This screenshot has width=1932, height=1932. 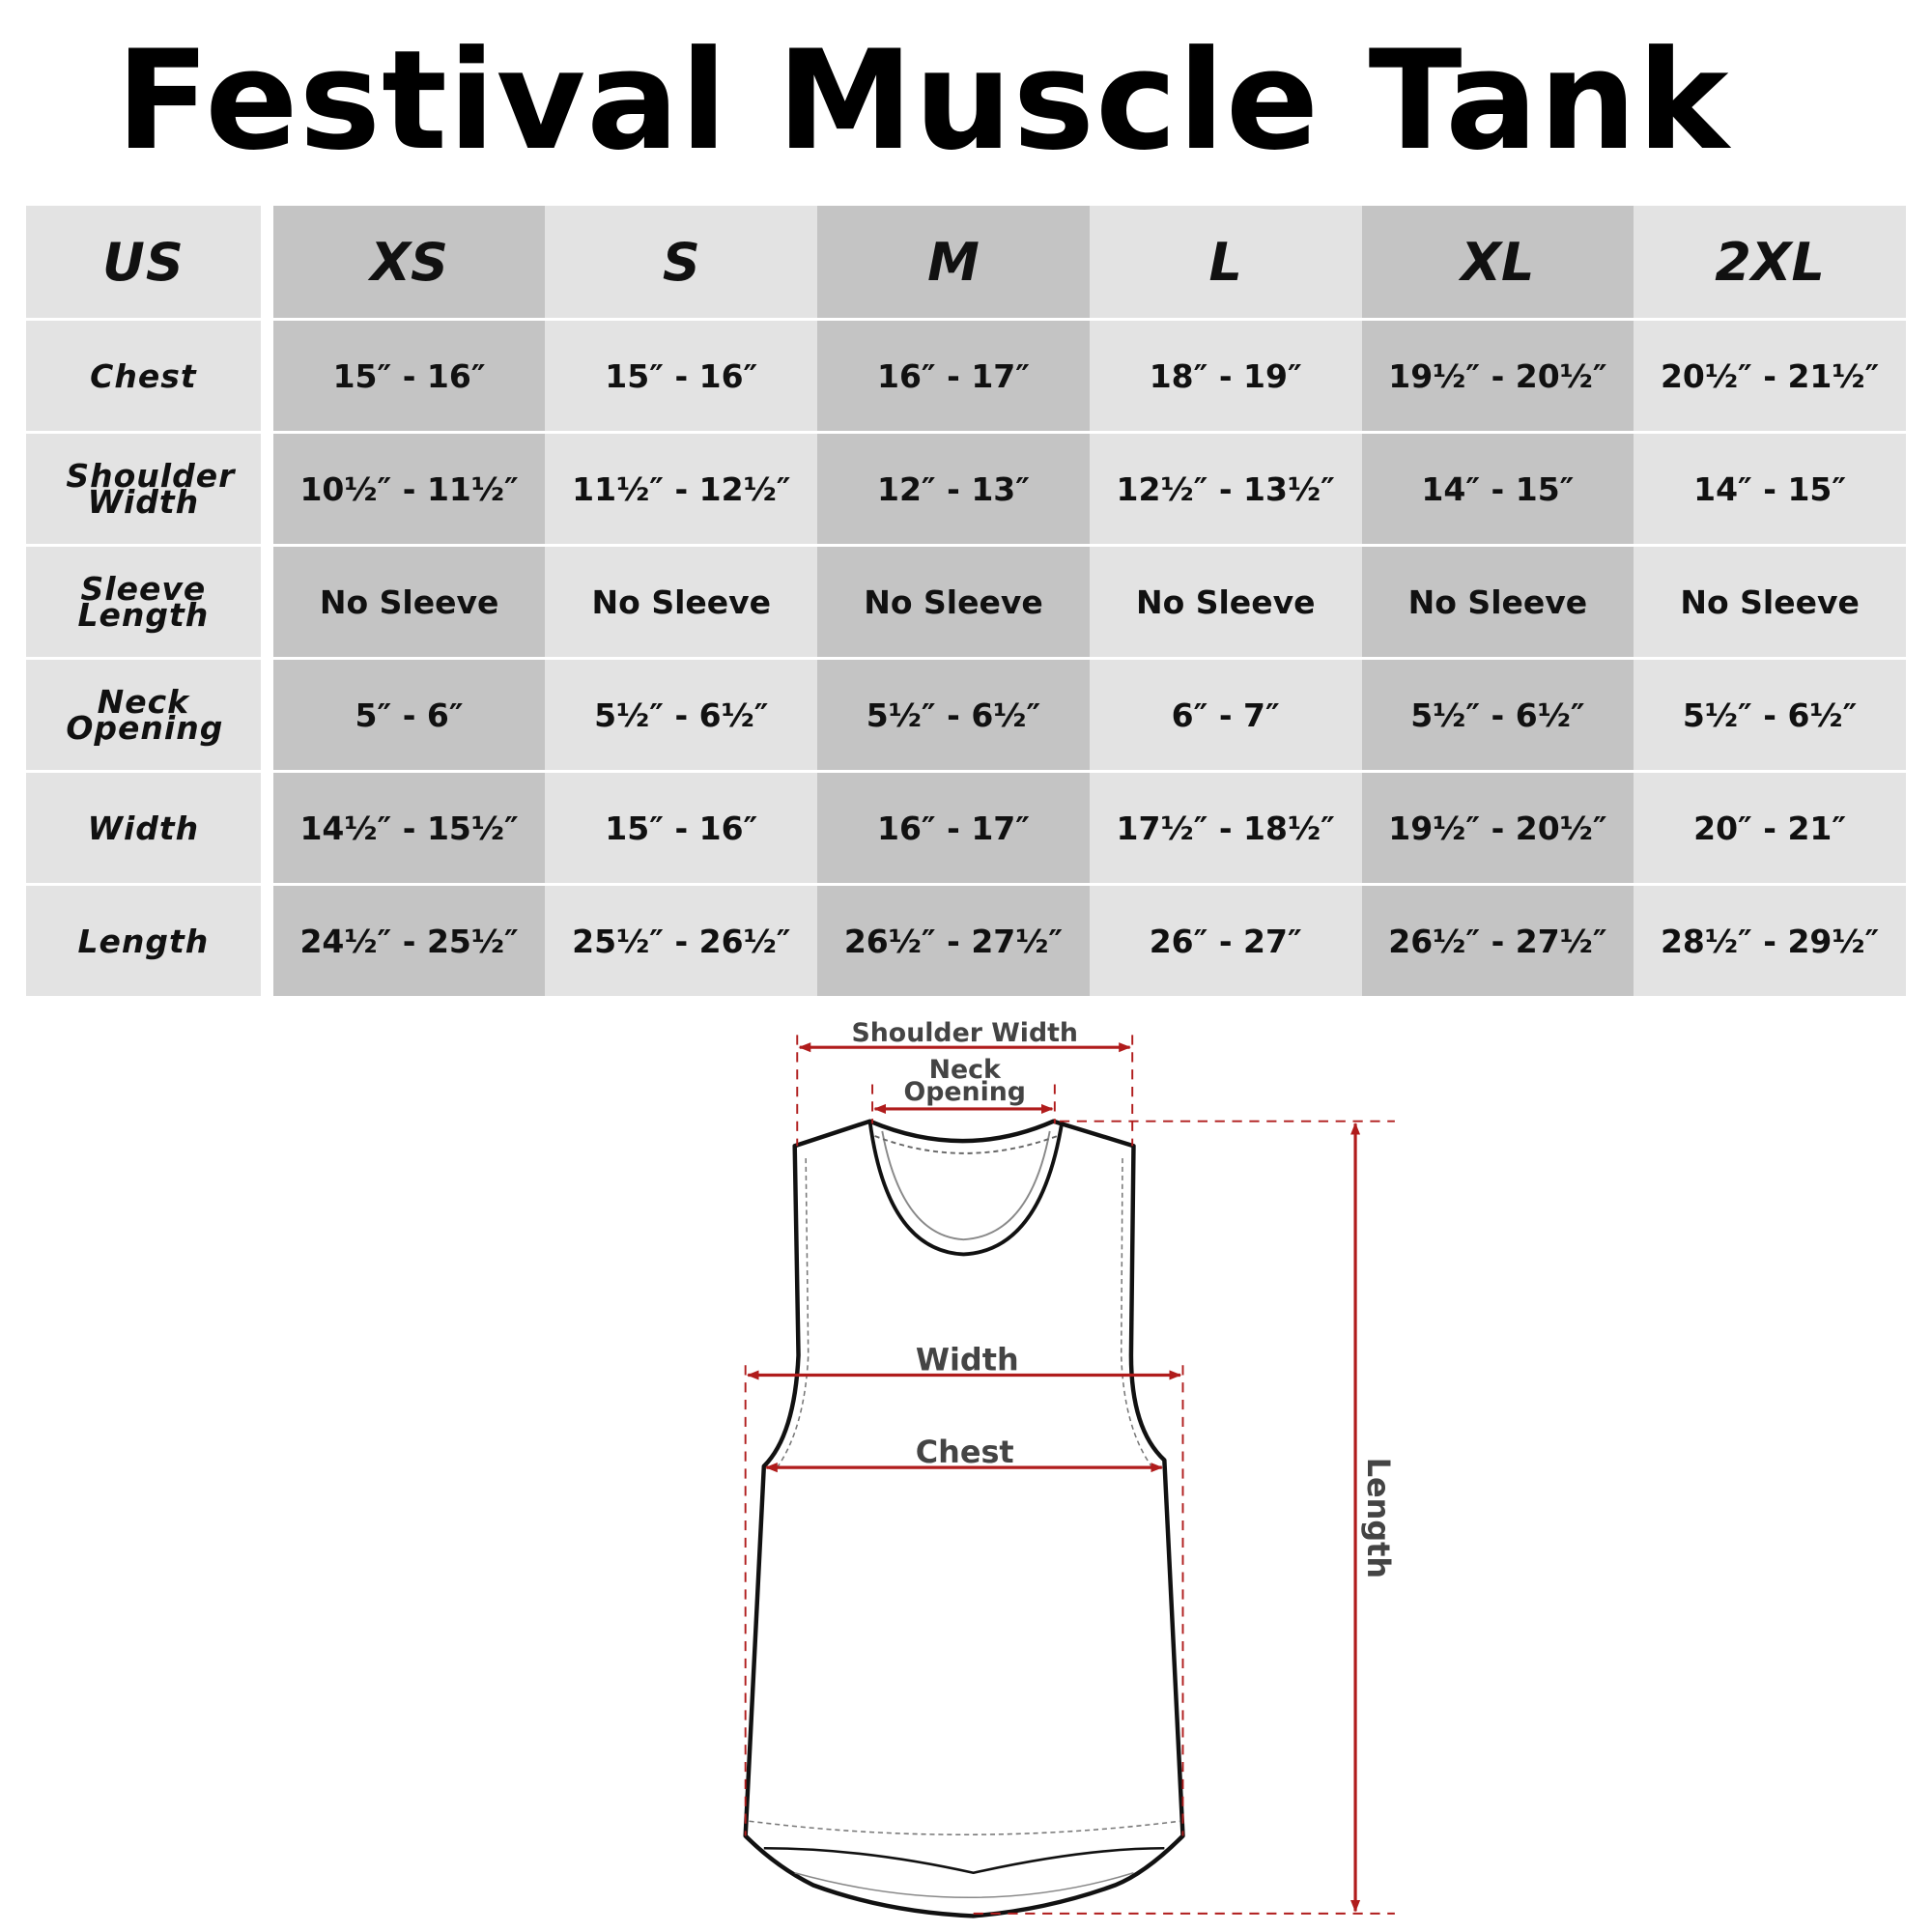 I want to click on neck-opening-label-line1: Neck, so click(x=965, y=1070).